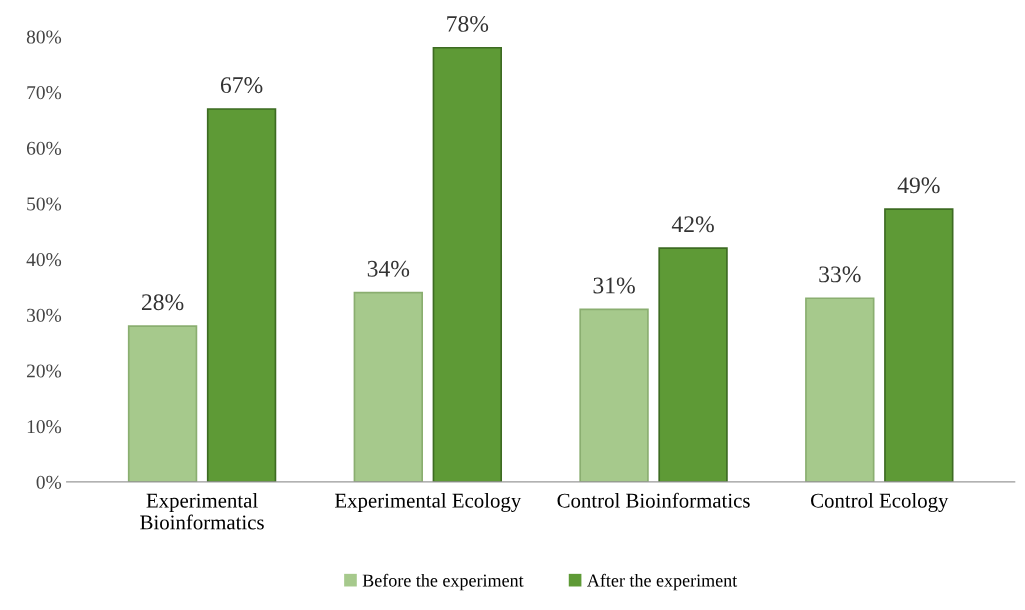 The width and height of the screenshot is (1025, 610). What do you see at coordinates (468, 23) in the screenshot?
I see `data-label: 78%` at bounding box center [468, 23].